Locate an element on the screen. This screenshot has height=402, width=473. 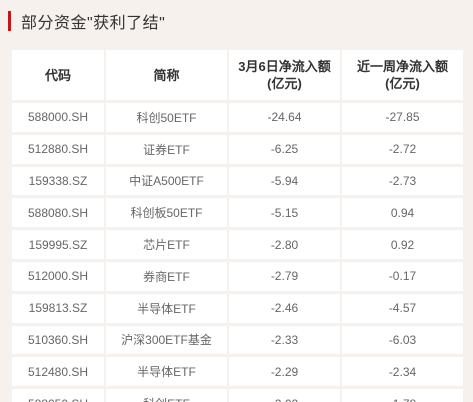
cell-code: 512880.SH is located at coordinates (58, 149).